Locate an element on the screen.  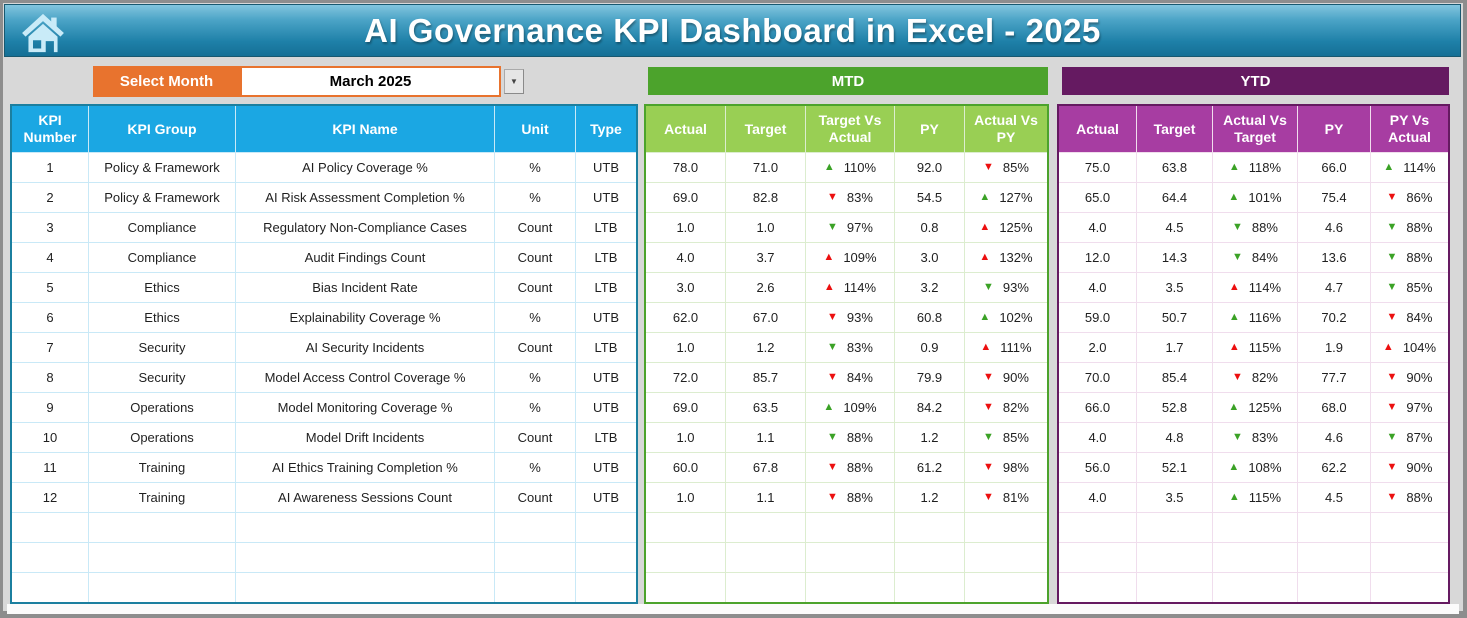
home-icon is located at coordinates (43, 33).